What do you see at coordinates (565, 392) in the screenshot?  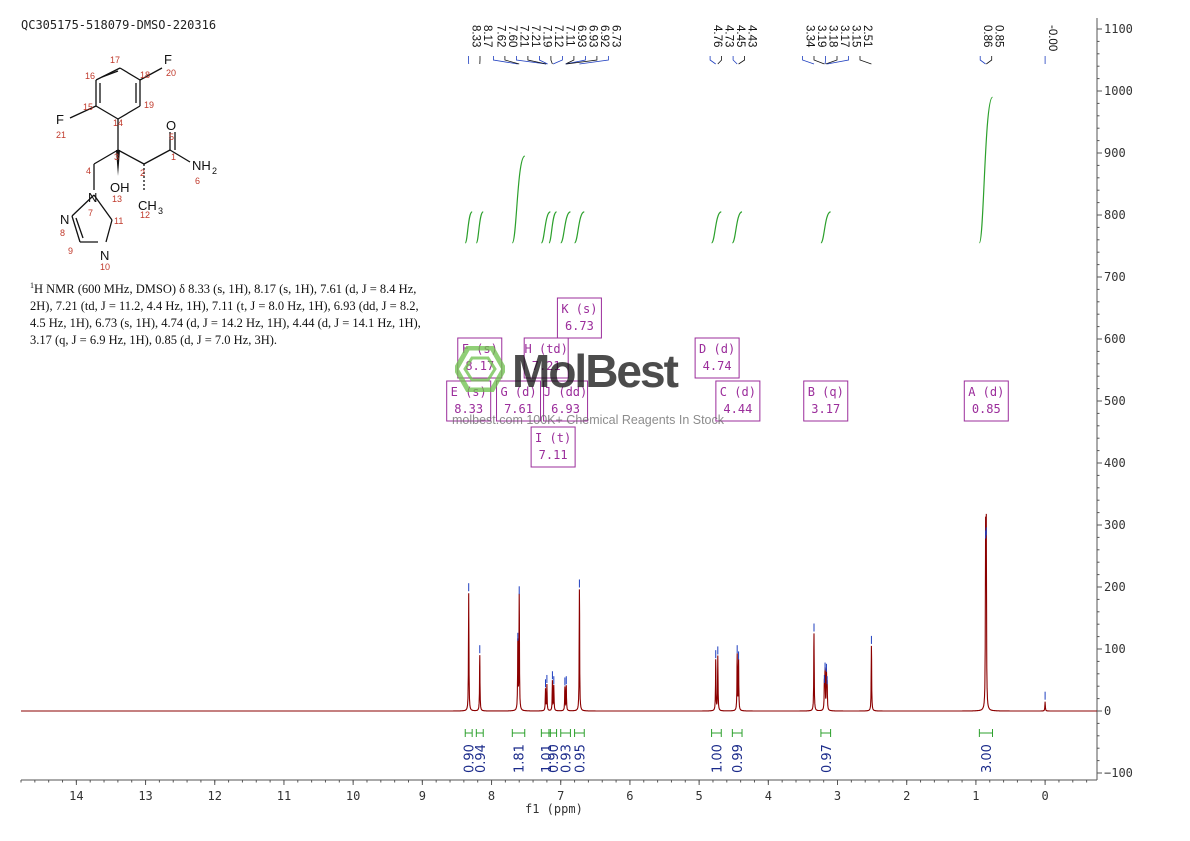 I see `multiplet-name: J (dd)` at bounding box center [565, 392].